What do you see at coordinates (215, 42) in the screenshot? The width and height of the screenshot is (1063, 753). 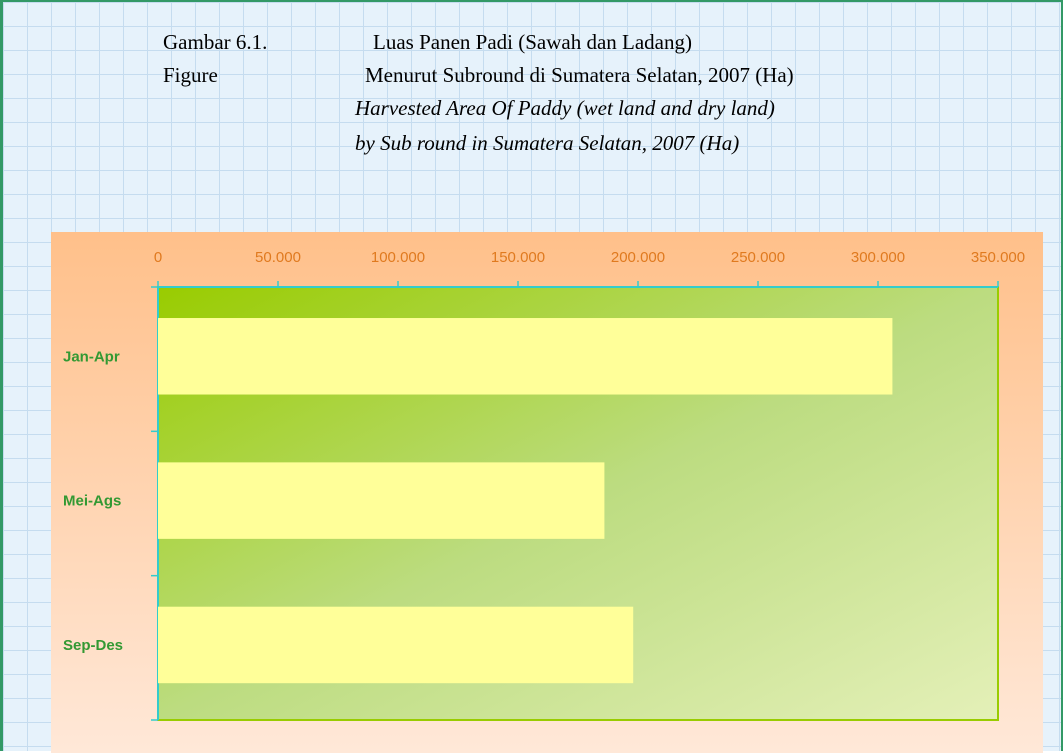 I see `title-line: Gambar 6.1.` at bounding box center [215, 42].